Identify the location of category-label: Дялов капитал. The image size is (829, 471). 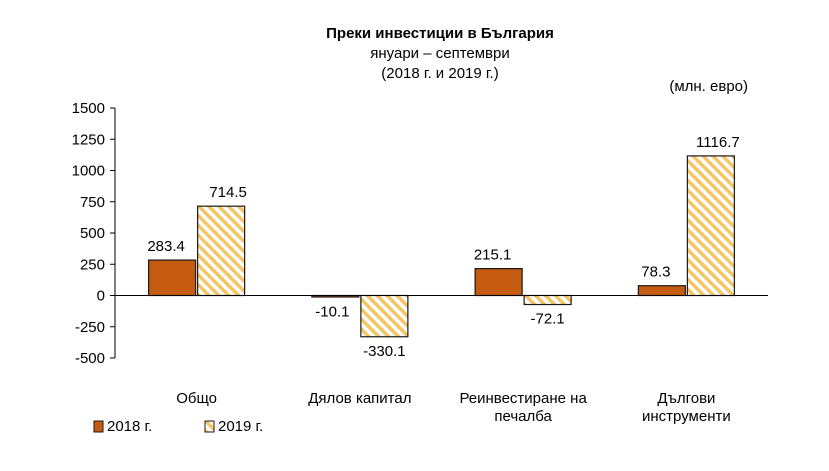
(359, 398).